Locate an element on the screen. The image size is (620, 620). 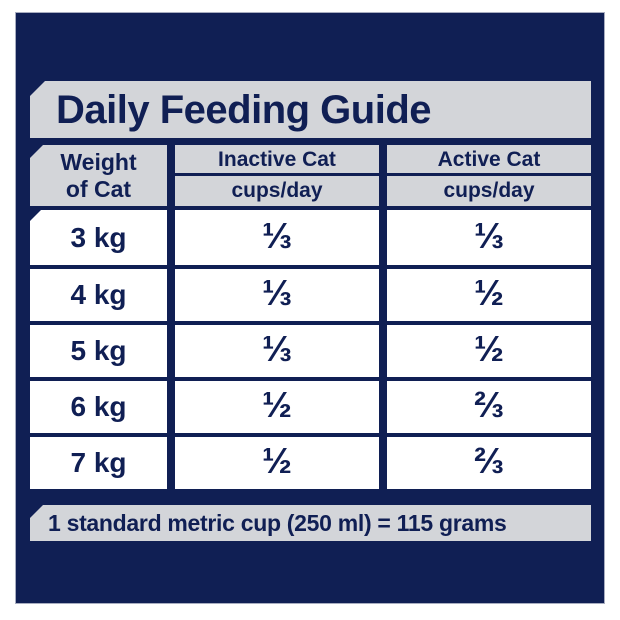
inactive-cat-label: Inactive Cat is located at coordinates (277, 159).